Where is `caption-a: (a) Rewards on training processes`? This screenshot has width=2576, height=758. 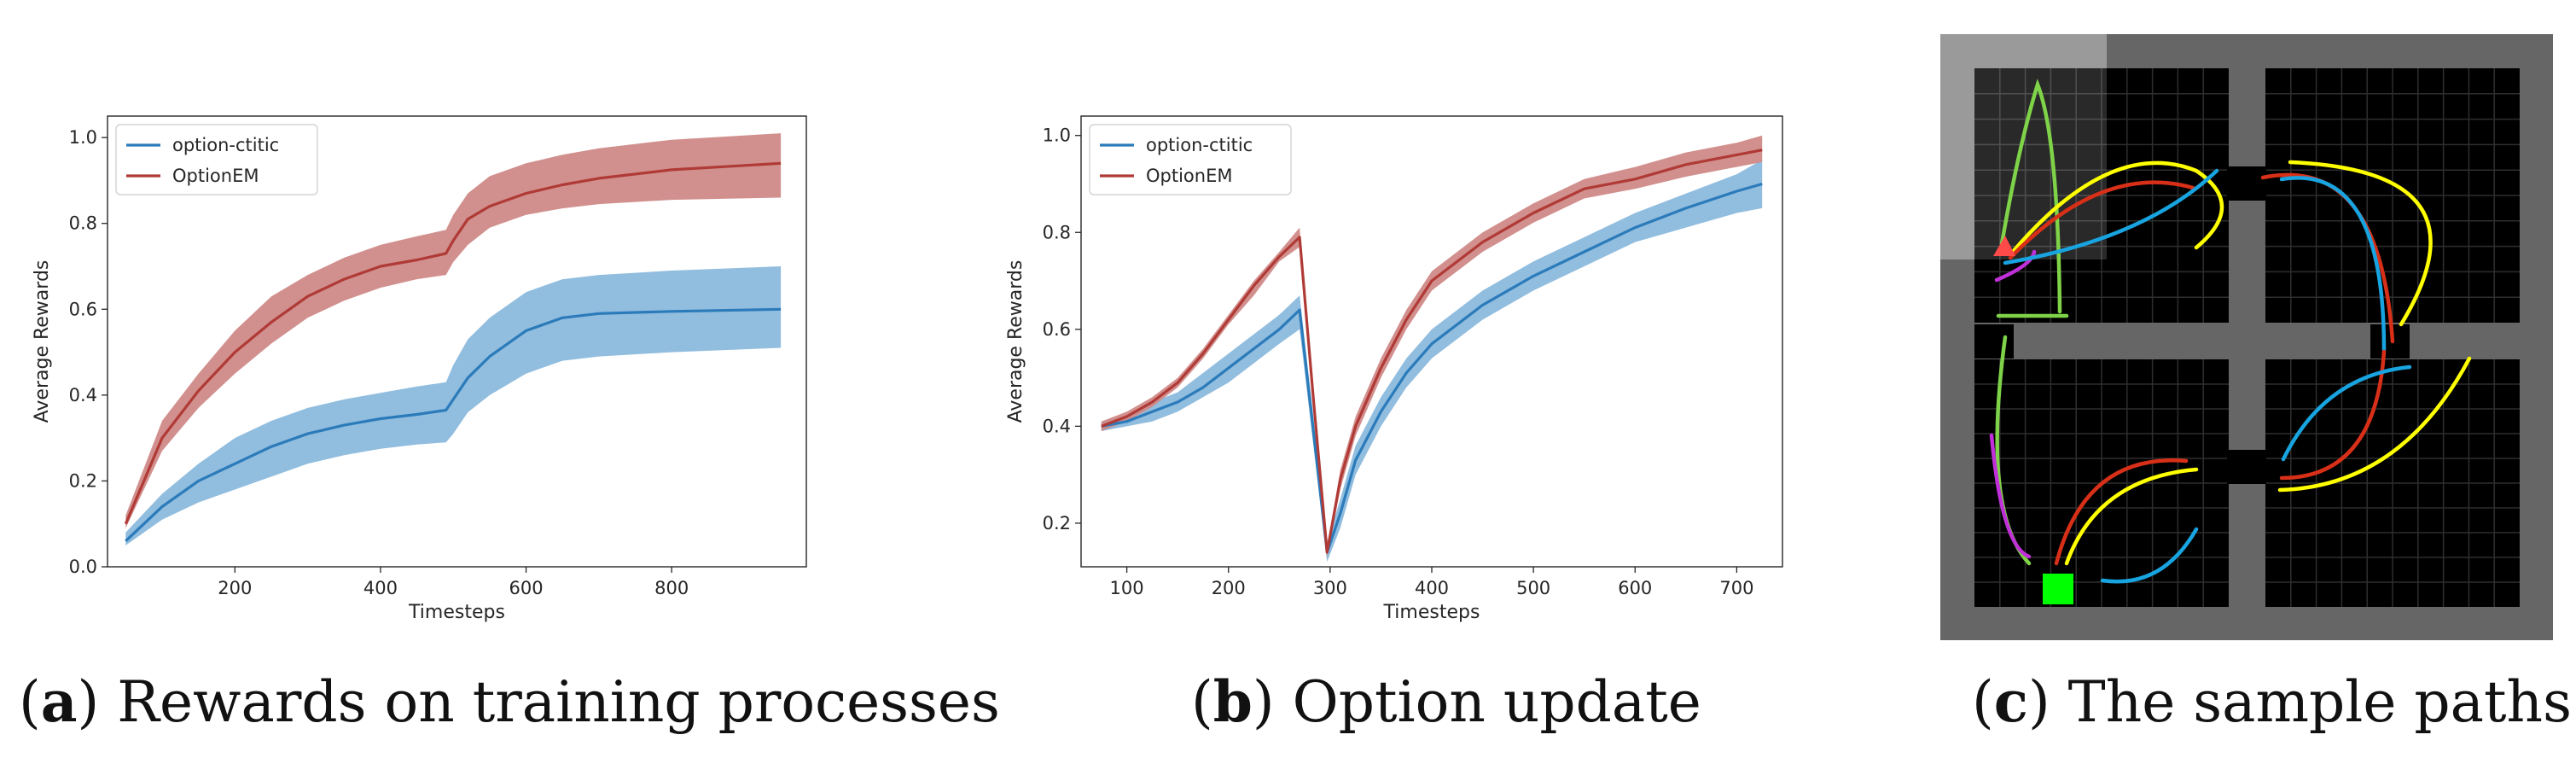
caption-a: (a) Rewards on training processes is located at coordinates (510, 702).